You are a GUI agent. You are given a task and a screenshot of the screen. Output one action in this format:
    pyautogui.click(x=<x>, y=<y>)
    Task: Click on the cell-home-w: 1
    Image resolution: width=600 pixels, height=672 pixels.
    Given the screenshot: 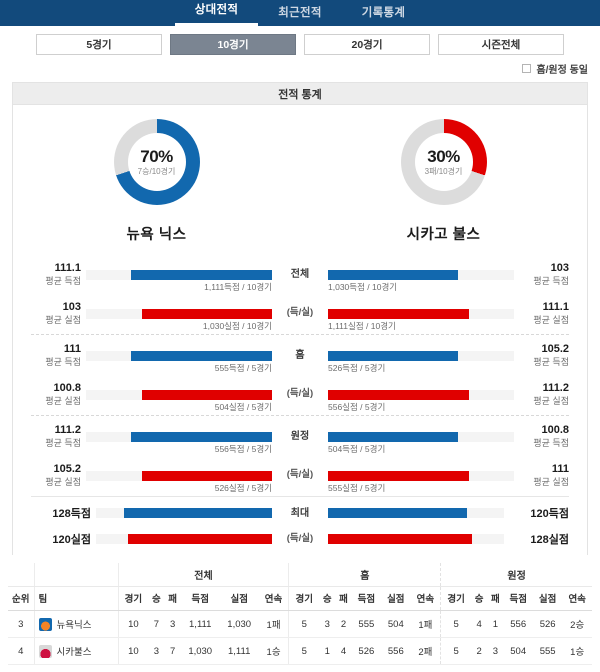 What is the action you would take?
    pyautogui.click(x=327, y=651)
    